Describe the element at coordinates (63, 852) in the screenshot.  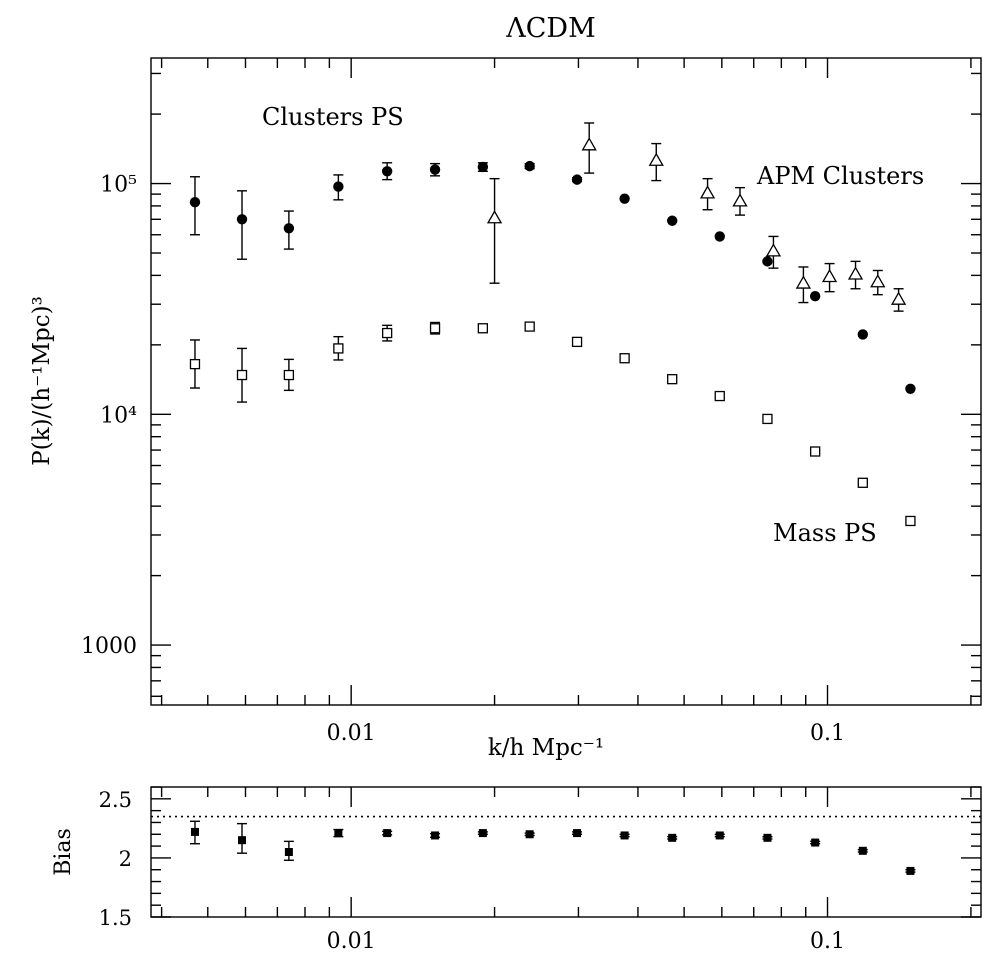
I see `bias-axis-label: Bias` at that location.